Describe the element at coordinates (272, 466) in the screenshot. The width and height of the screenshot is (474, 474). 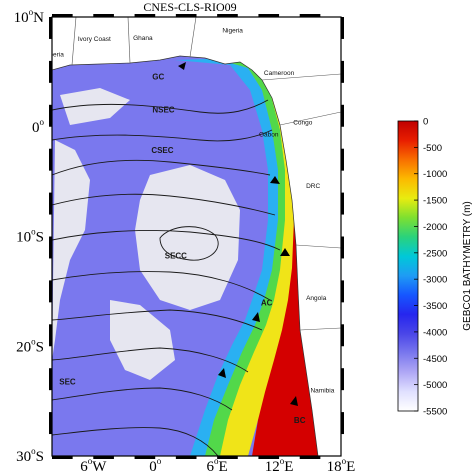
I see `longitude-value: 12` at that location.